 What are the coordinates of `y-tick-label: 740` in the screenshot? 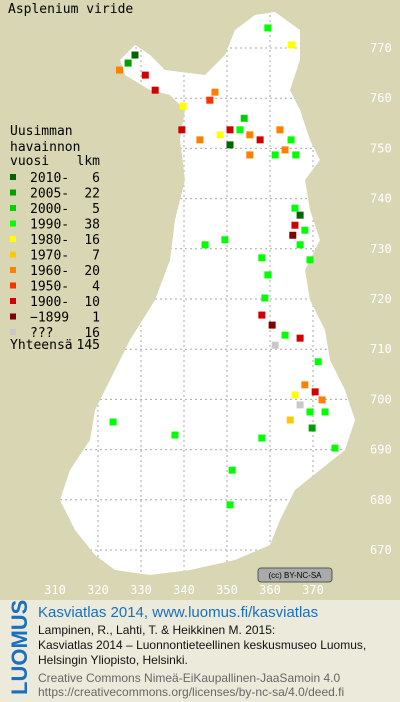 It's located at (381, 199).